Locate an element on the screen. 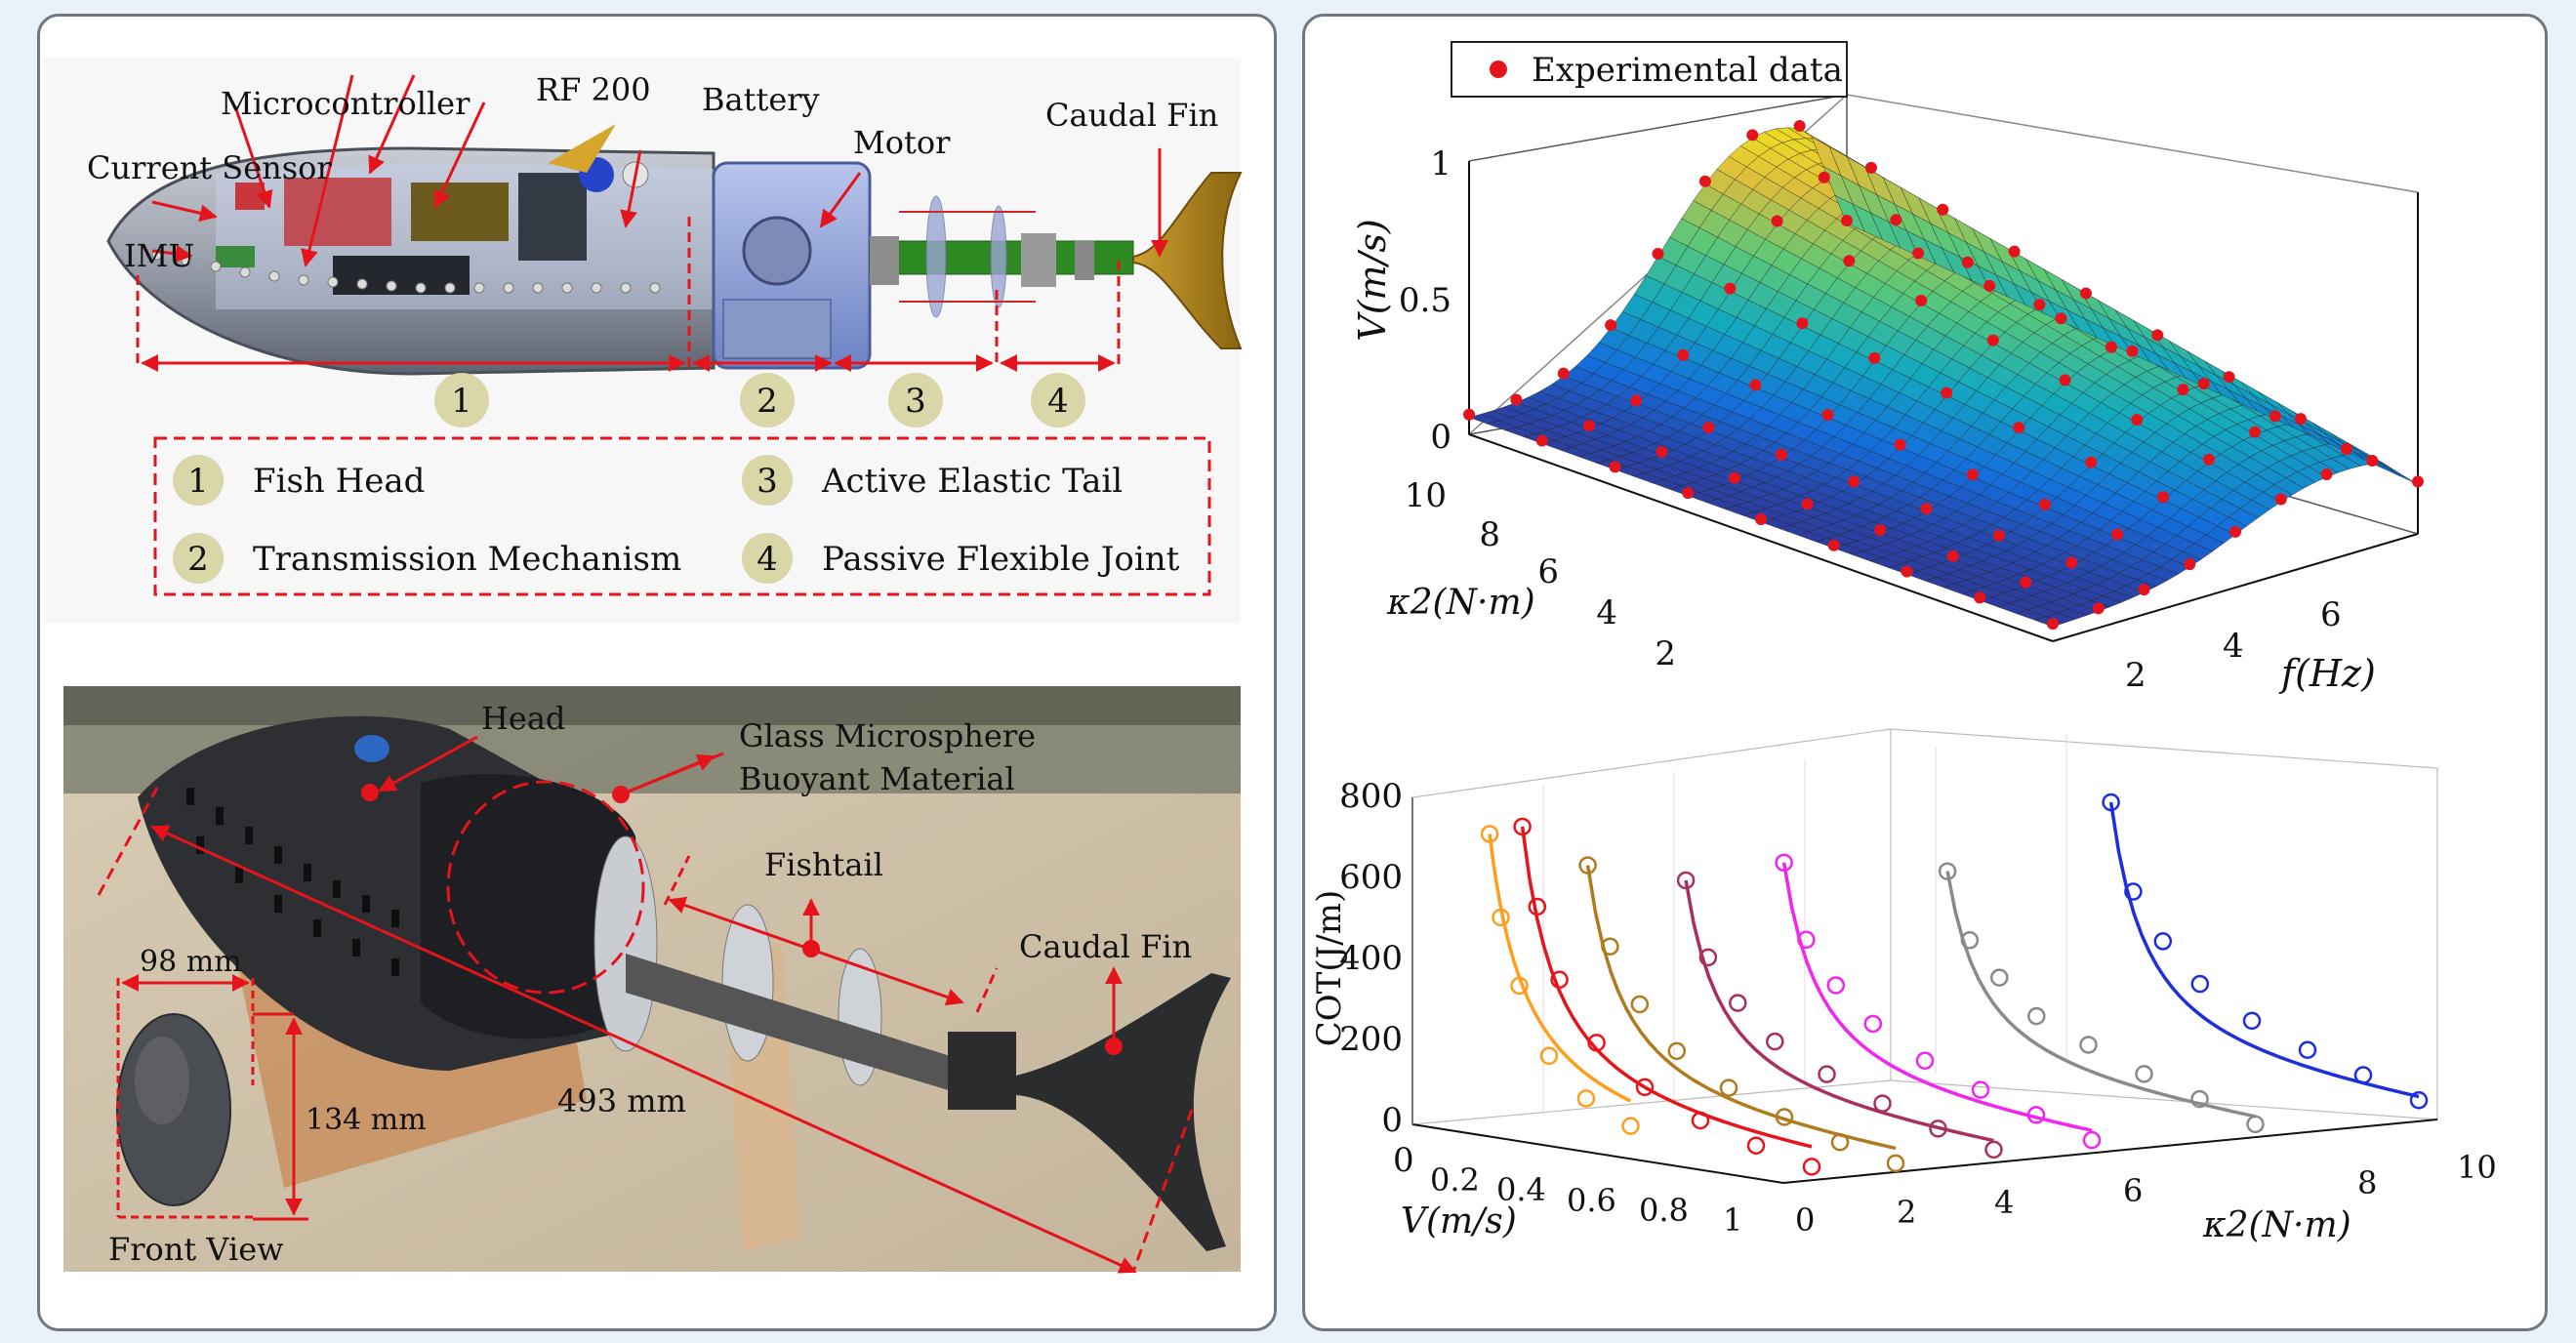 The image size is (2576, 1343). surface-ylabel: κ2(N·m) is located at coordinates (1460, 603).